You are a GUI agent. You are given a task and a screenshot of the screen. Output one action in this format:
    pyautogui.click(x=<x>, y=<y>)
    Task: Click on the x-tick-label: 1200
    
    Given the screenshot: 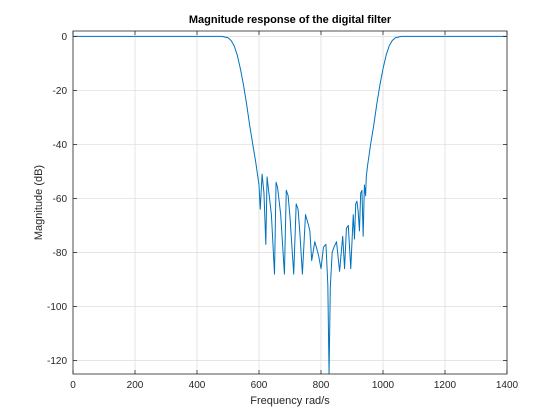 What is the action you would take?
    pyautogui.click(x=445, y=385)
    